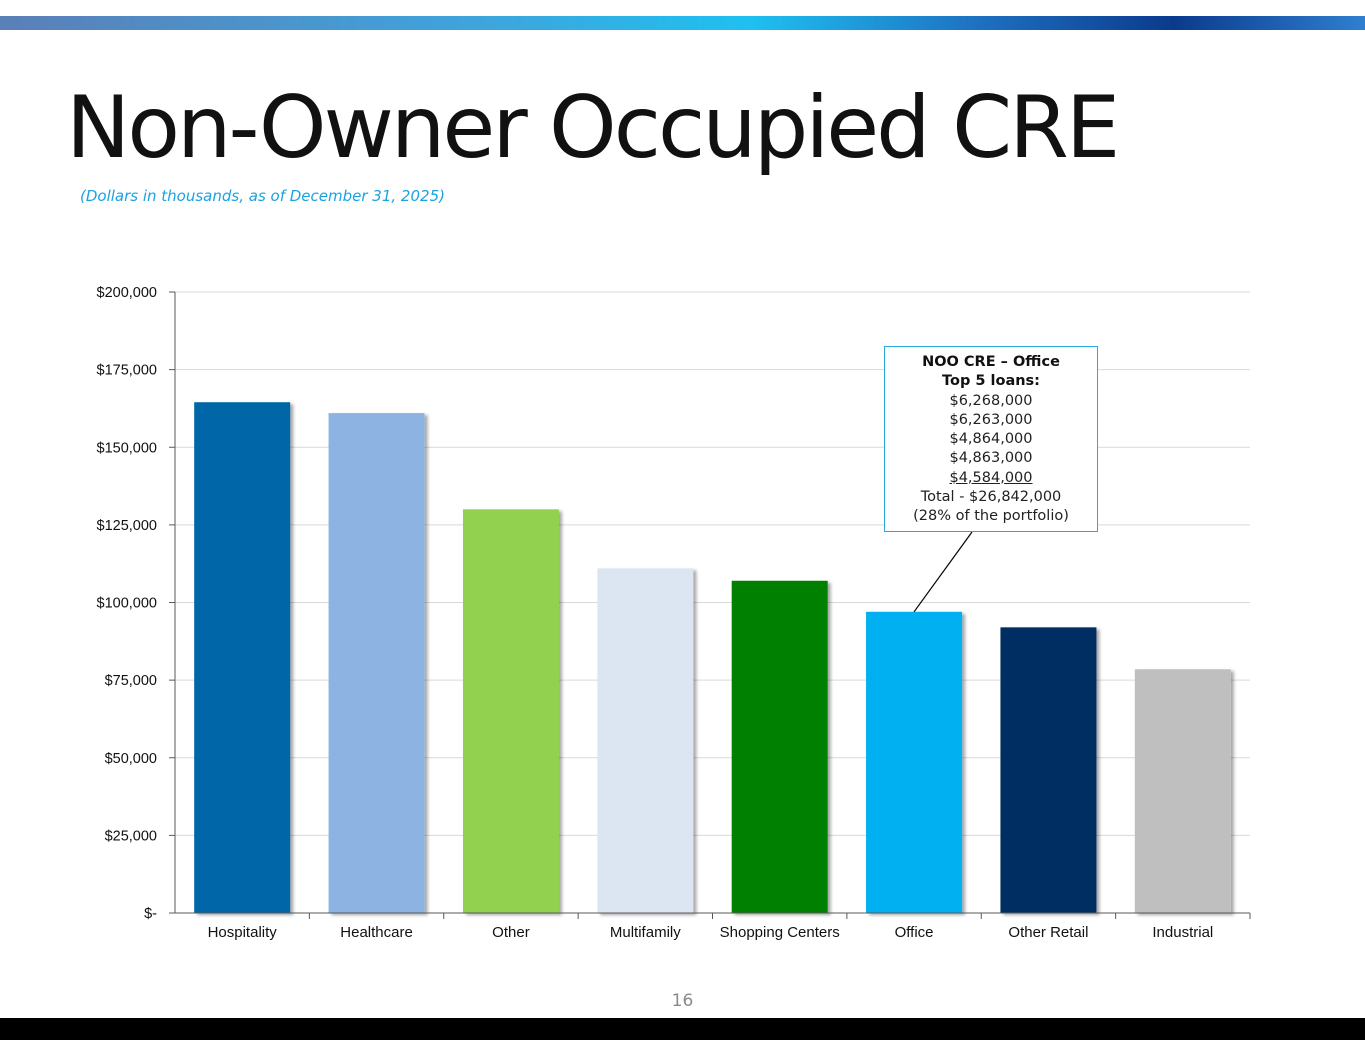 The image size is (1365, 1055). Describe the element at coordinates (991, 362) in the screenshot. I see `callout-heading: NOO CRE – Office` at that location.